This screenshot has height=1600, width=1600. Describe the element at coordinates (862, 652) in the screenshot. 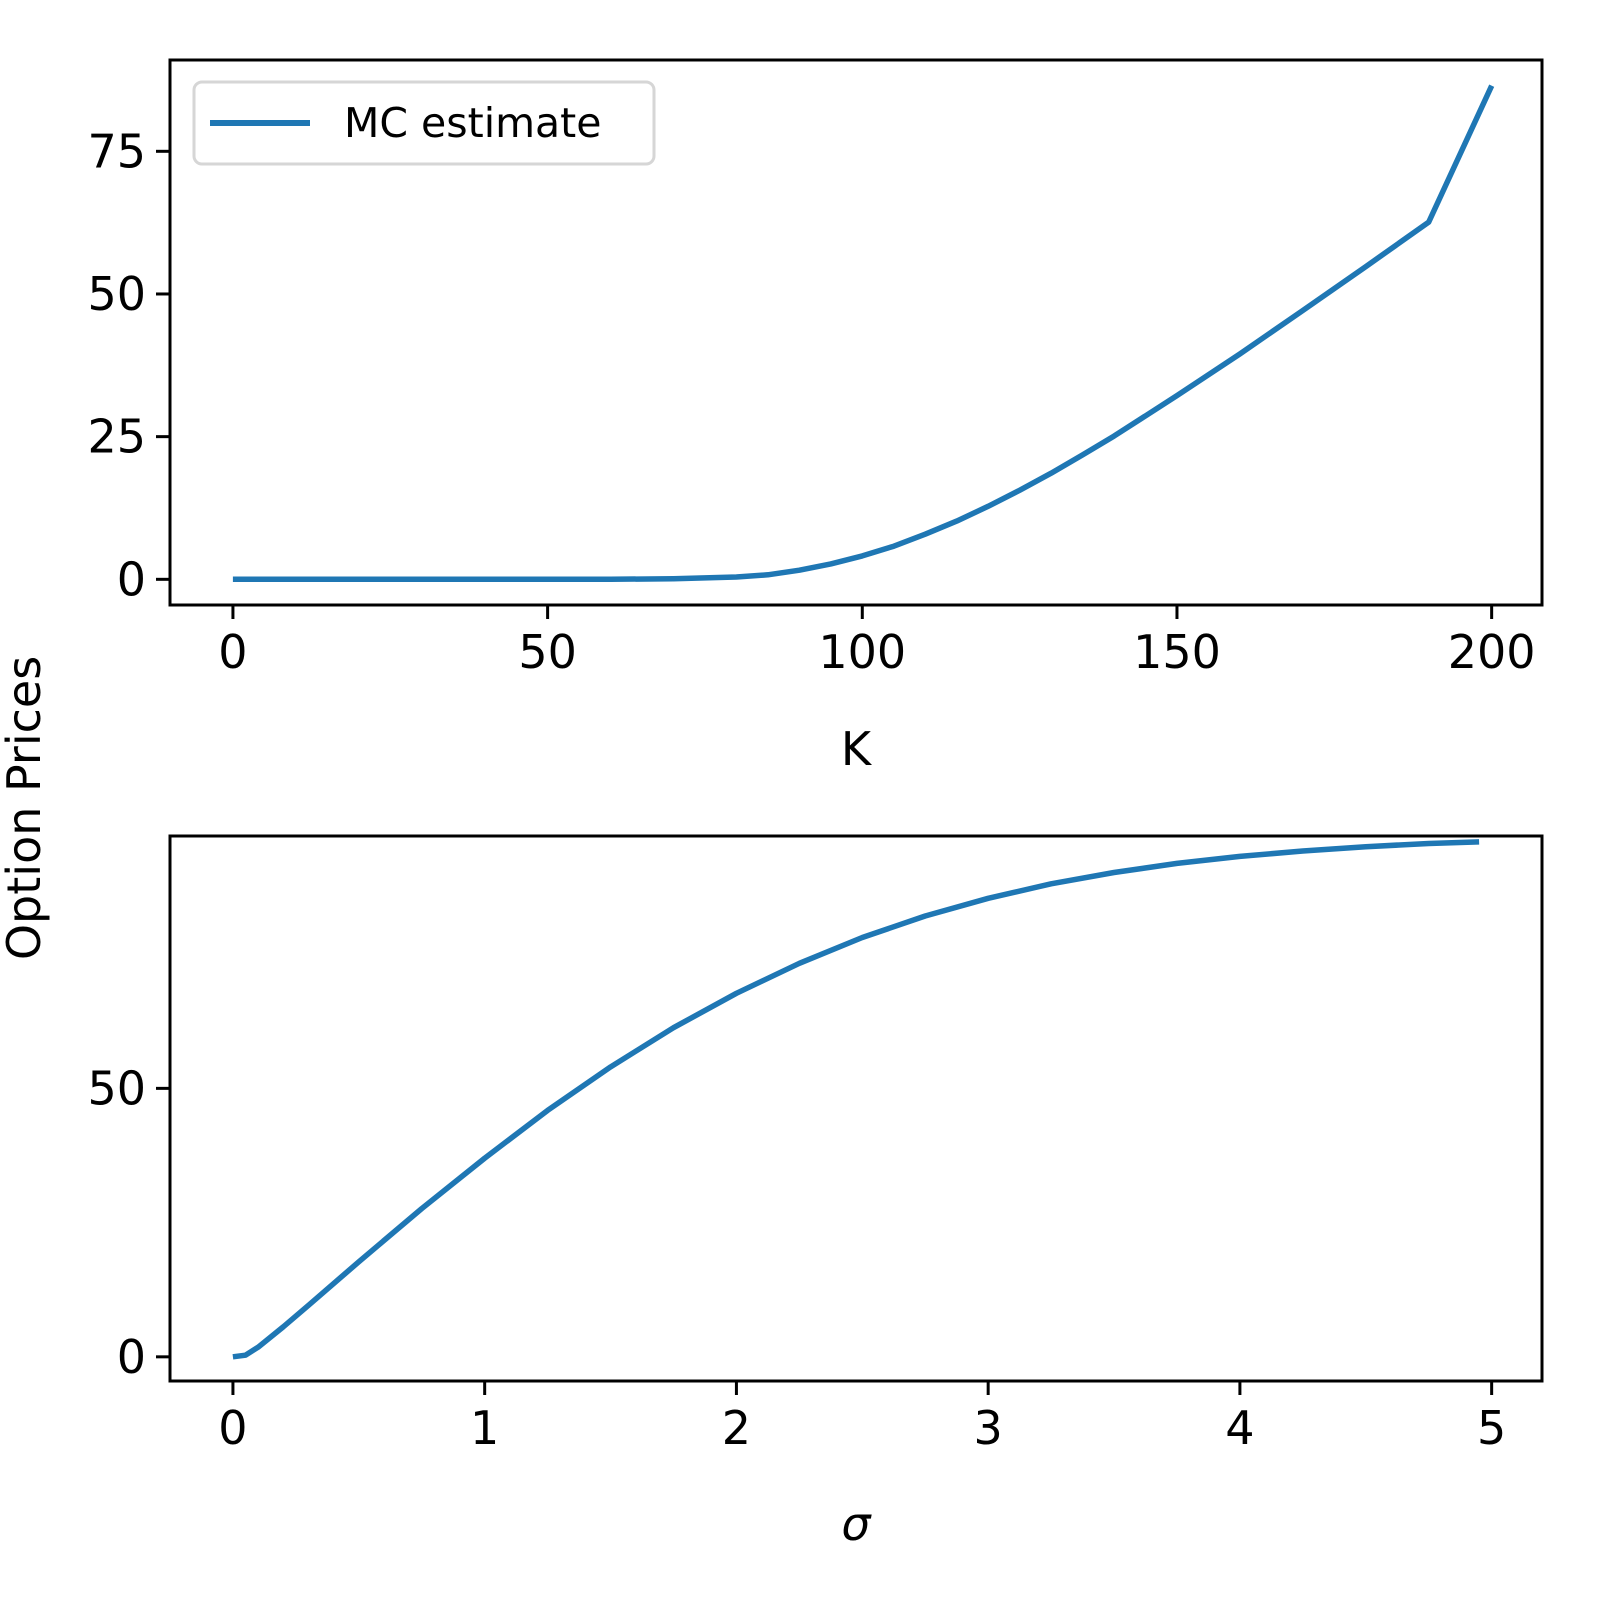

I see `x-tick-label: 100` at that location.